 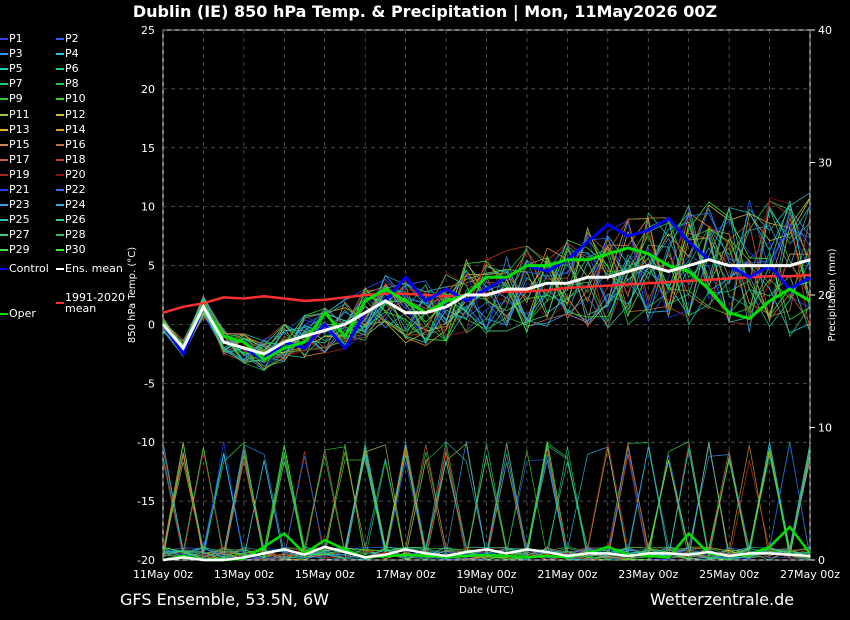 I want to click on ens-mean-precip-line, so click(x=486, y=553).